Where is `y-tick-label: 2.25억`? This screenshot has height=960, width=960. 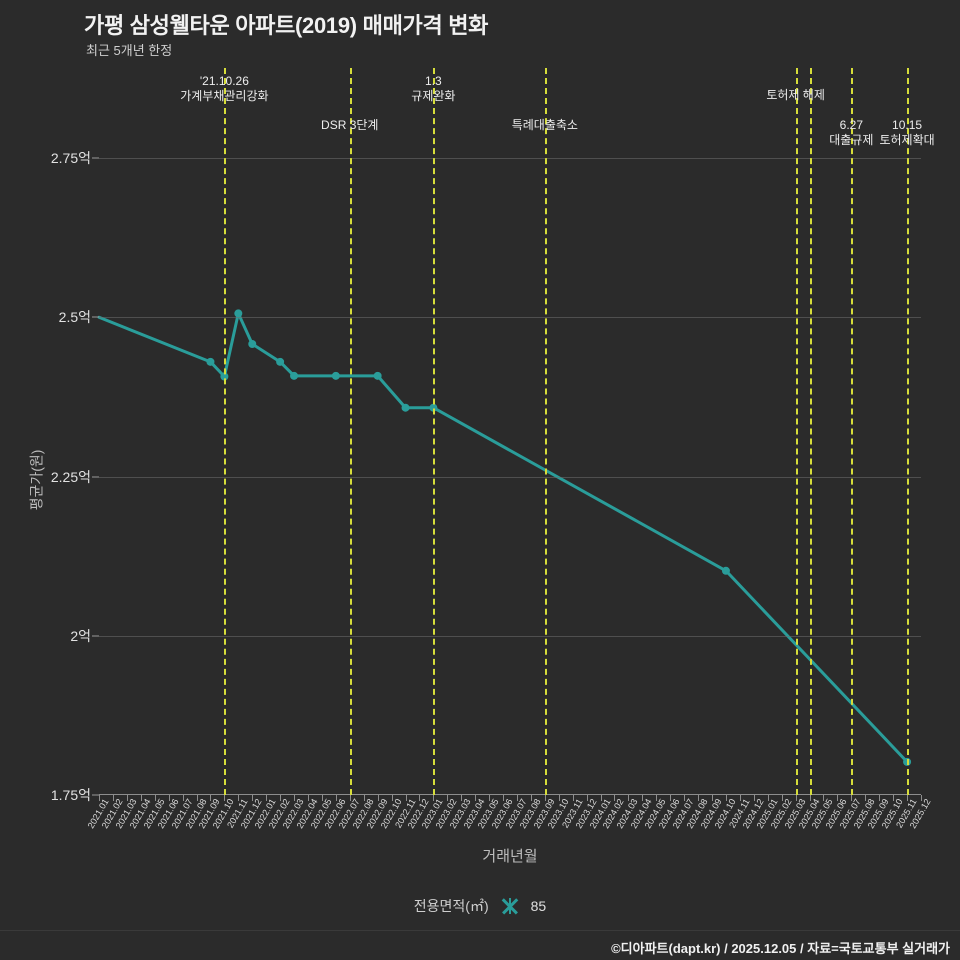
y-tick-label: 2.25억 is located at coordinates (70, 476).